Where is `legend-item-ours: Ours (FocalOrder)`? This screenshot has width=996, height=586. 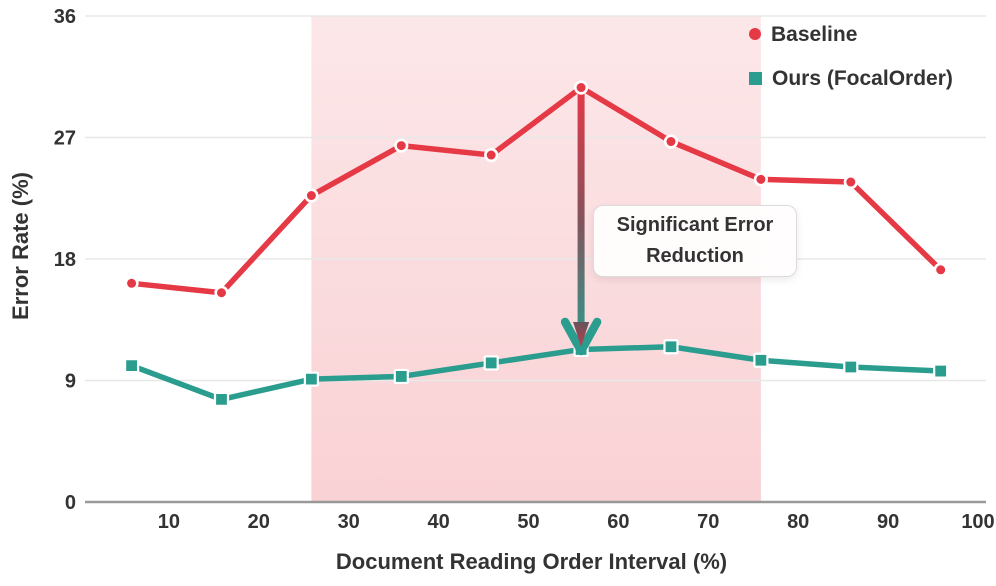 legend-item-ours: Ours (FocalOrder) is located at coordinates (851, 78).